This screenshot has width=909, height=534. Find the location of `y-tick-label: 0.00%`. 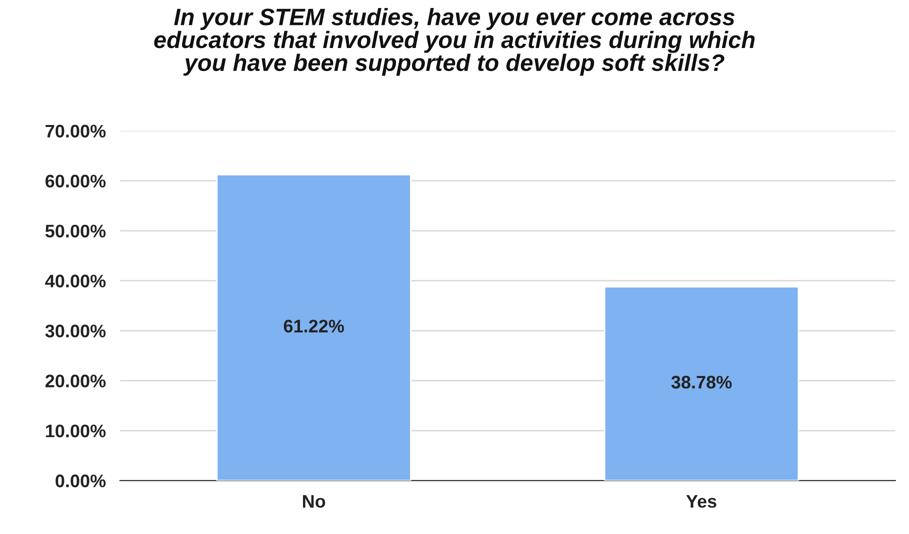

y-tick-label: 0.00% is located at coordinates (81, 481).